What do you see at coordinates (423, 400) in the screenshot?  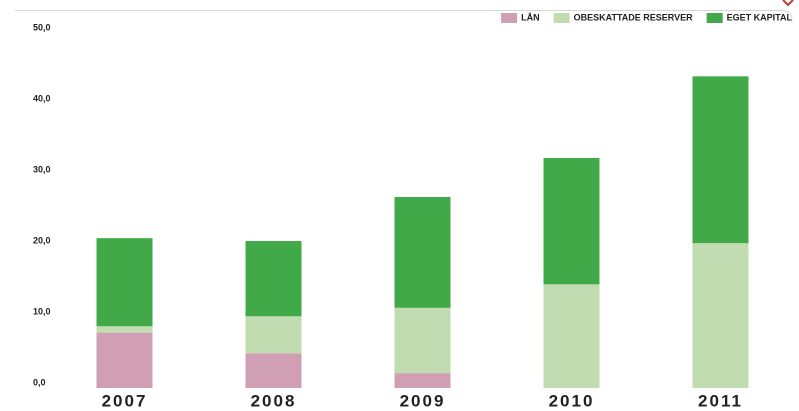 I see `x-tick-label: 2009` at bounding box center [423, 400].